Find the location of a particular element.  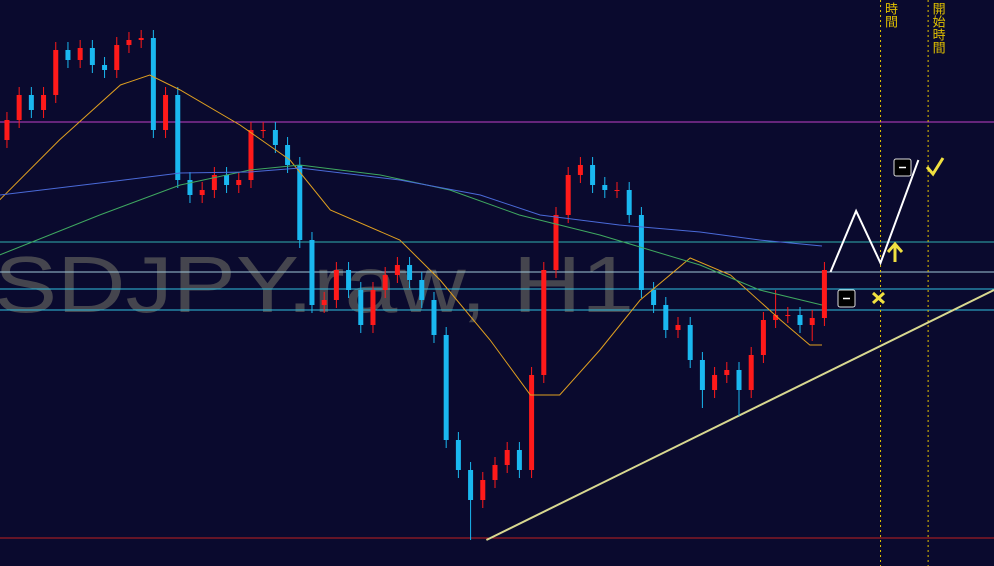

icon-check is located at coordinates (935, 167).